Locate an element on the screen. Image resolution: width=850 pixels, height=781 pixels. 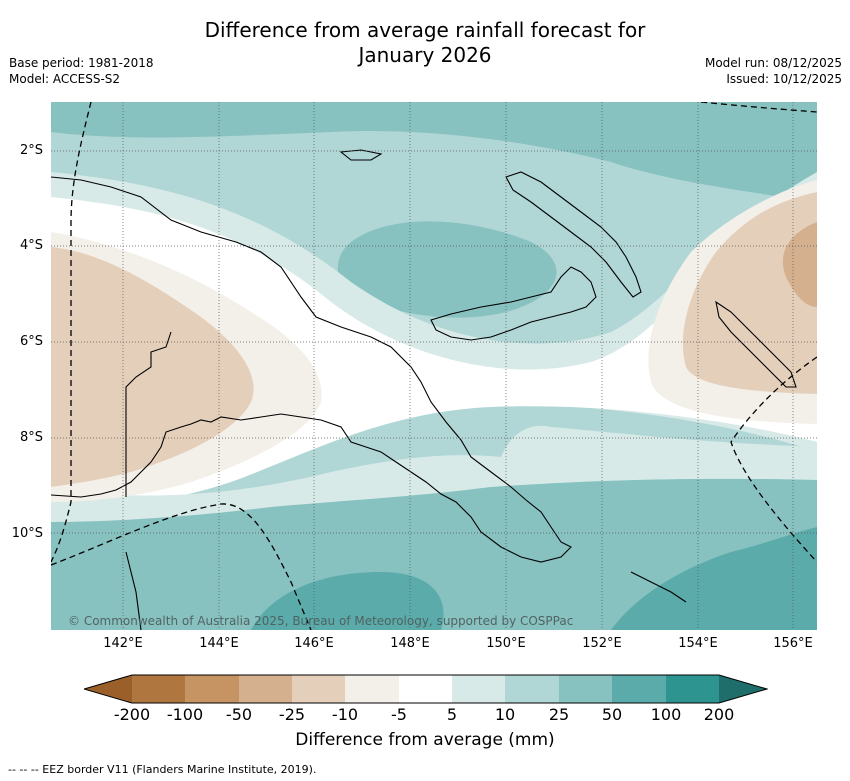
lat-label-6s: 6°S is located at coordinates (31, 341).